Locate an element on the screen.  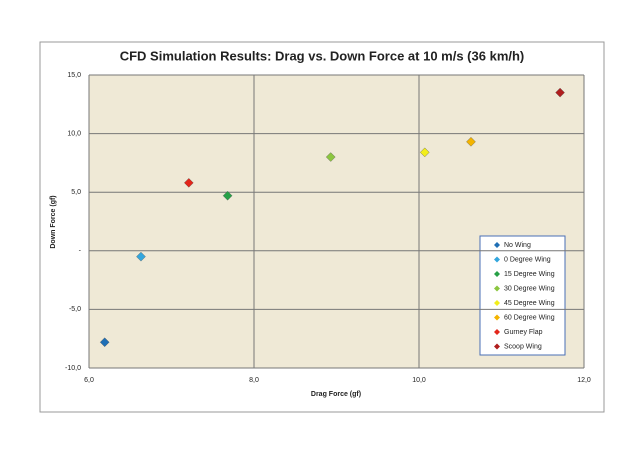
y-tick-label: 5,0 is located at coordinates (76, 192).